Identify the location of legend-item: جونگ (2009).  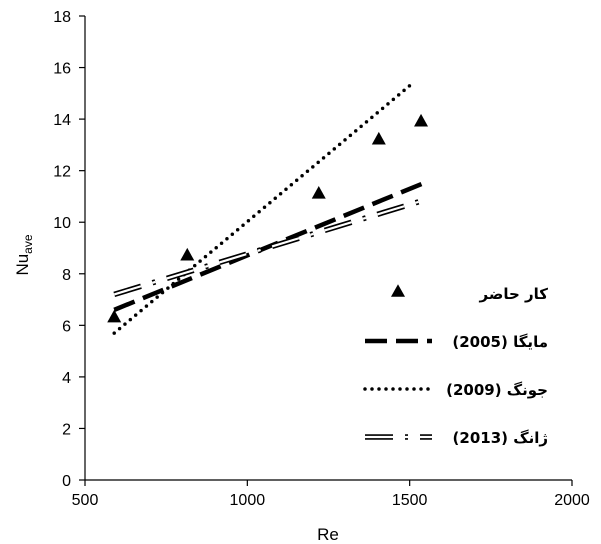
(455, 390).